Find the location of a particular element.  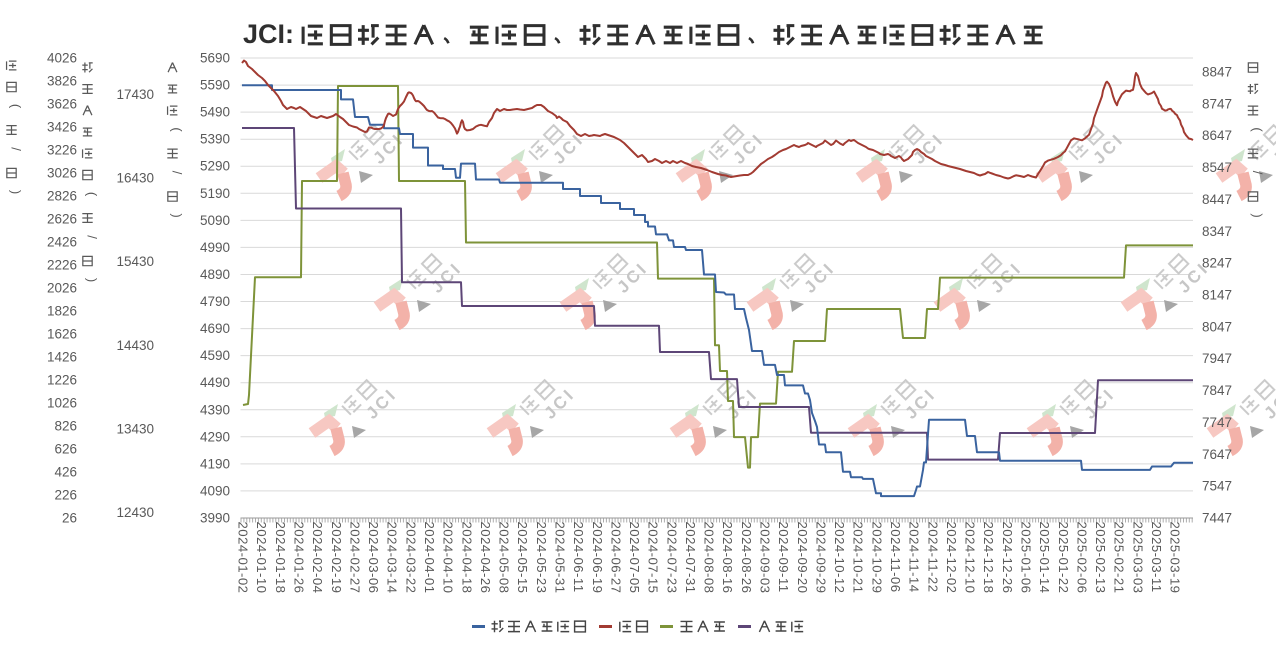

svg-text: 8847 is located at coordinates (1217, 72).